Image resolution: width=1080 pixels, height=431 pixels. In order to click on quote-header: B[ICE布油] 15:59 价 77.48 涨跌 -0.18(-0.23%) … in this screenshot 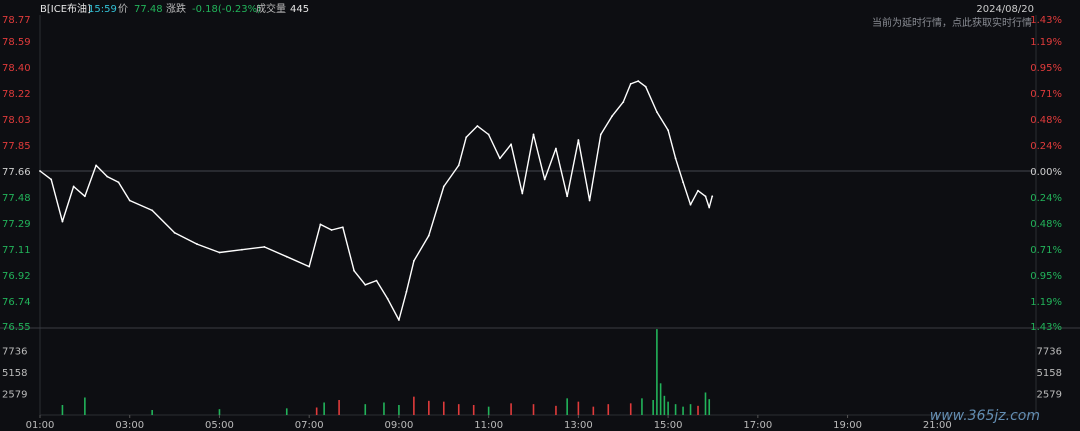, I will do `click(537, 15)`.